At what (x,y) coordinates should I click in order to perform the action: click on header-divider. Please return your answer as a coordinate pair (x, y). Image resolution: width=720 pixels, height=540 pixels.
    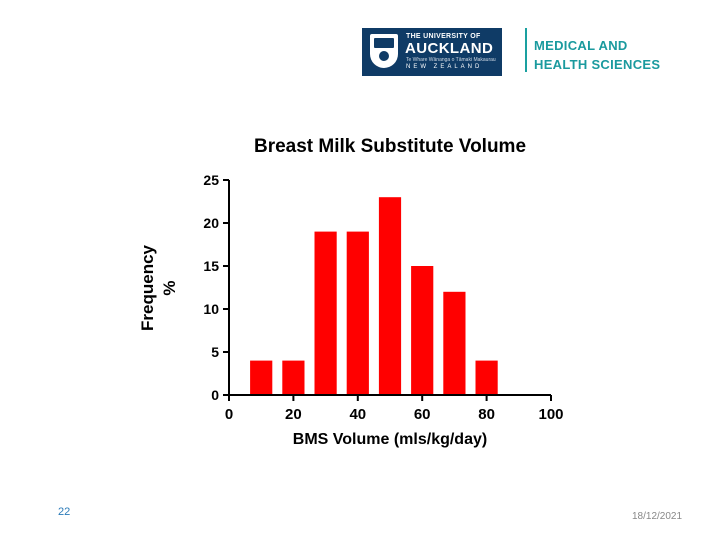
    Looking at the image, I should click on (526, 50).